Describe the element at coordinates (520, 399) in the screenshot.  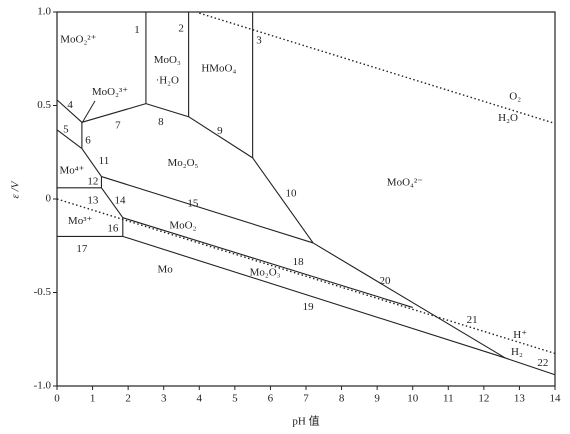
I see `x-tick-label: 13` at that location.